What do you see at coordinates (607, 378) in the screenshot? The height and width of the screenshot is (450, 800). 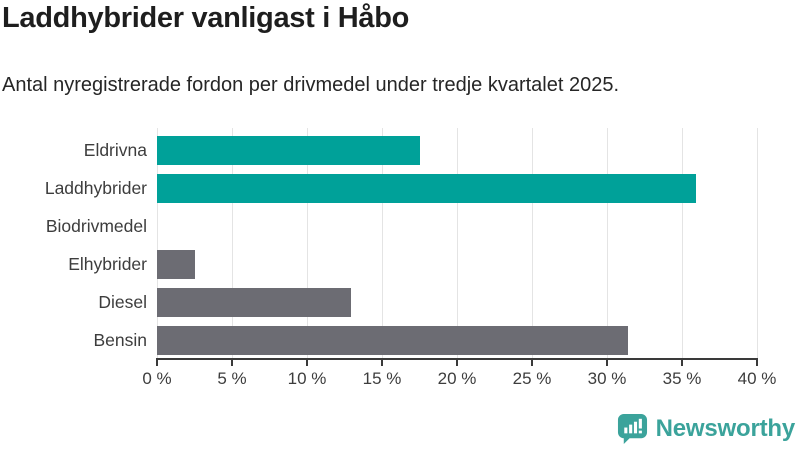 I see `x-tick-label: 30 %` at bounding box center [607, 378].